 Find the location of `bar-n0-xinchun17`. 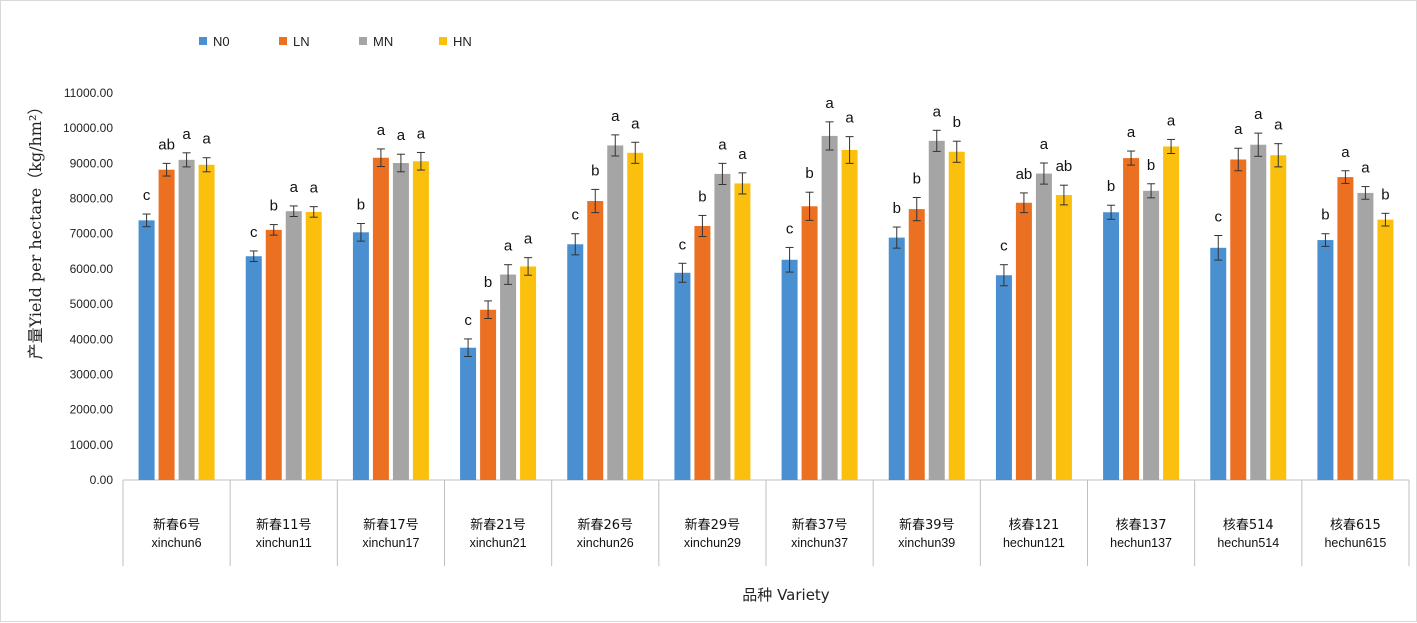

bar-n0-xinchun17 is located at coordinates (360, 356).